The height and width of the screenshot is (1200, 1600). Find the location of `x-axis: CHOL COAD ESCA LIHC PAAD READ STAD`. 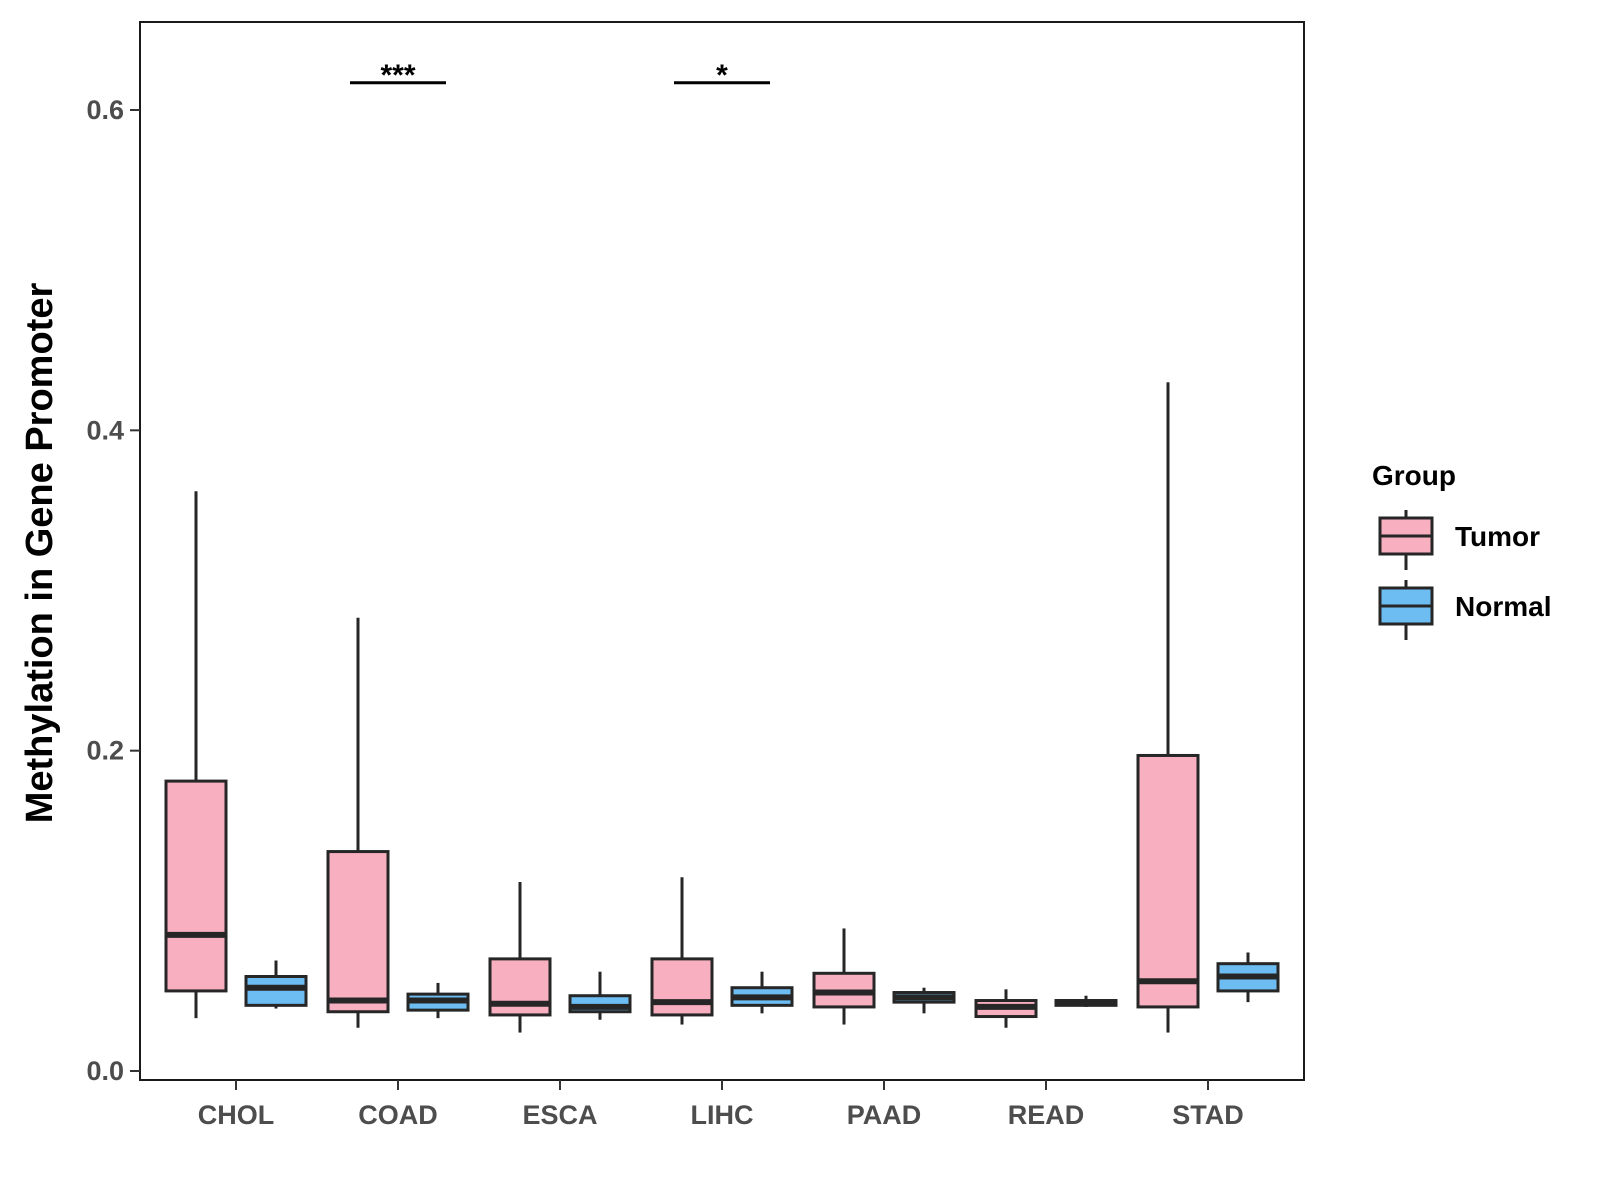

x-axis: CHOL COAD ESCA LIHC PAAD READ STAD is located at coordinates (721, 1105).